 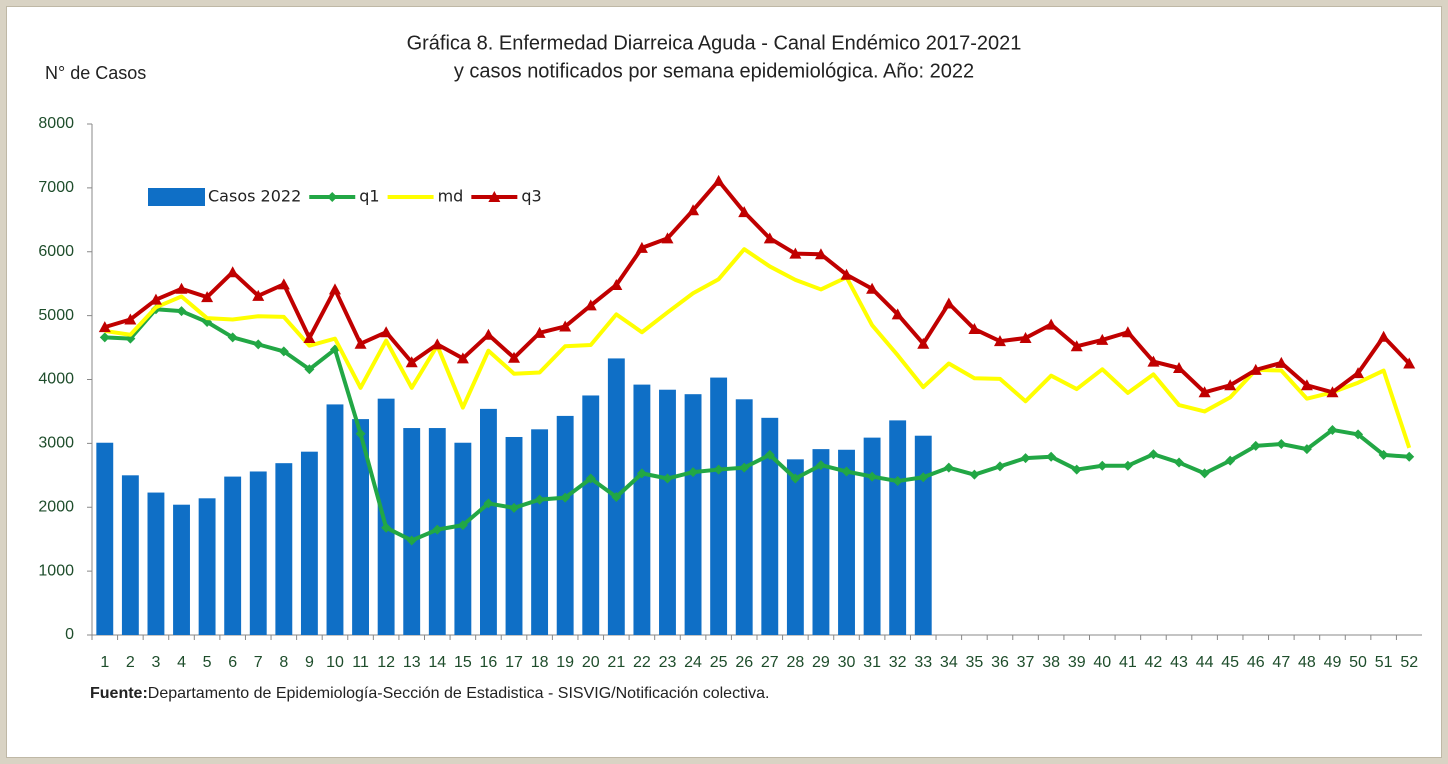 I want to click on x-tick-label: 38, so click(x=1051, y=662).